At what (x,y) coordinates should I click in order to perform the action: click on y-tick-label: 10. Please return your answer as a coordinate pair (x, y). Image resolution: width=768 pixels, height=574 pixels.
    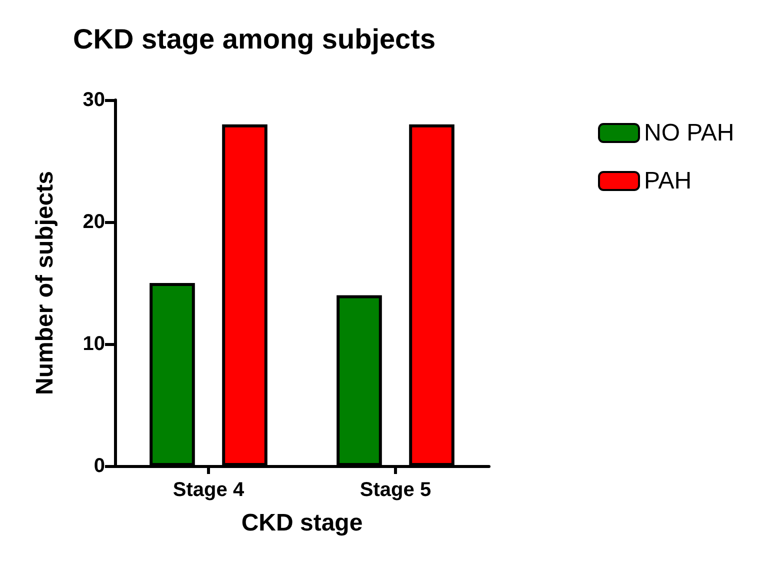
    Looking at the image, I should click on (93, 344).